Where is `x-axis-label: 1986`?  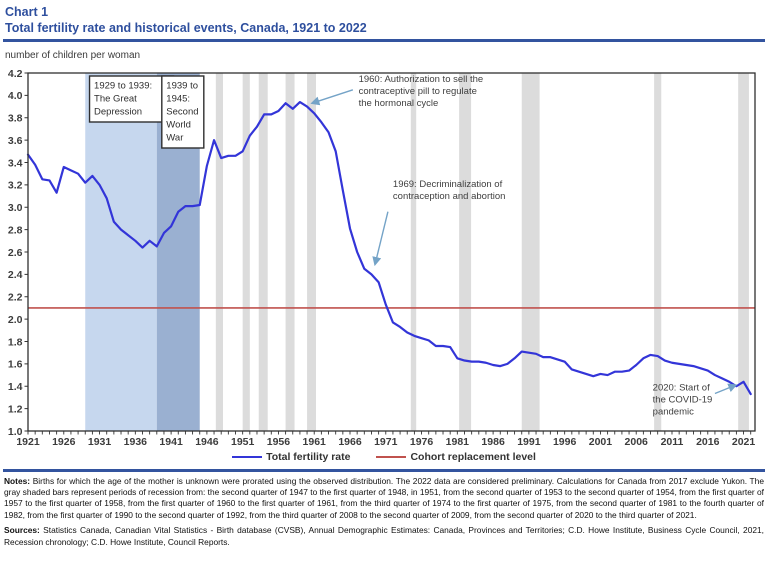 x-axis-label: 1986 is located at coordinates (493, 442).